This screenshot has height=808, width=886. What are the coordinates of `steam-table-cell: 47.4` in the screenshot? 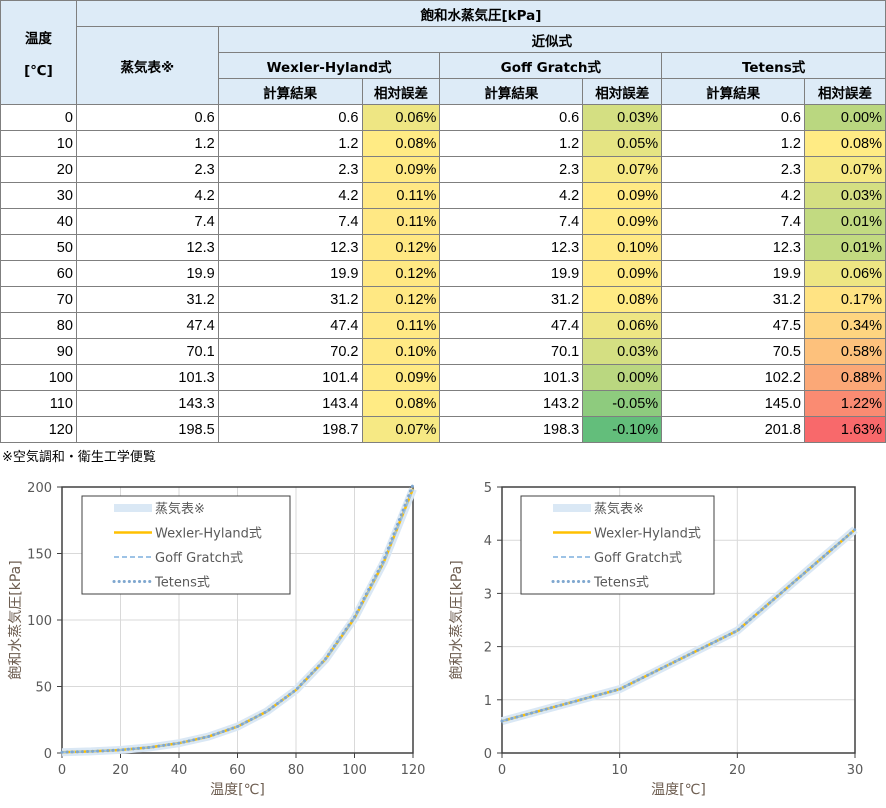 It's located at (147, 325).